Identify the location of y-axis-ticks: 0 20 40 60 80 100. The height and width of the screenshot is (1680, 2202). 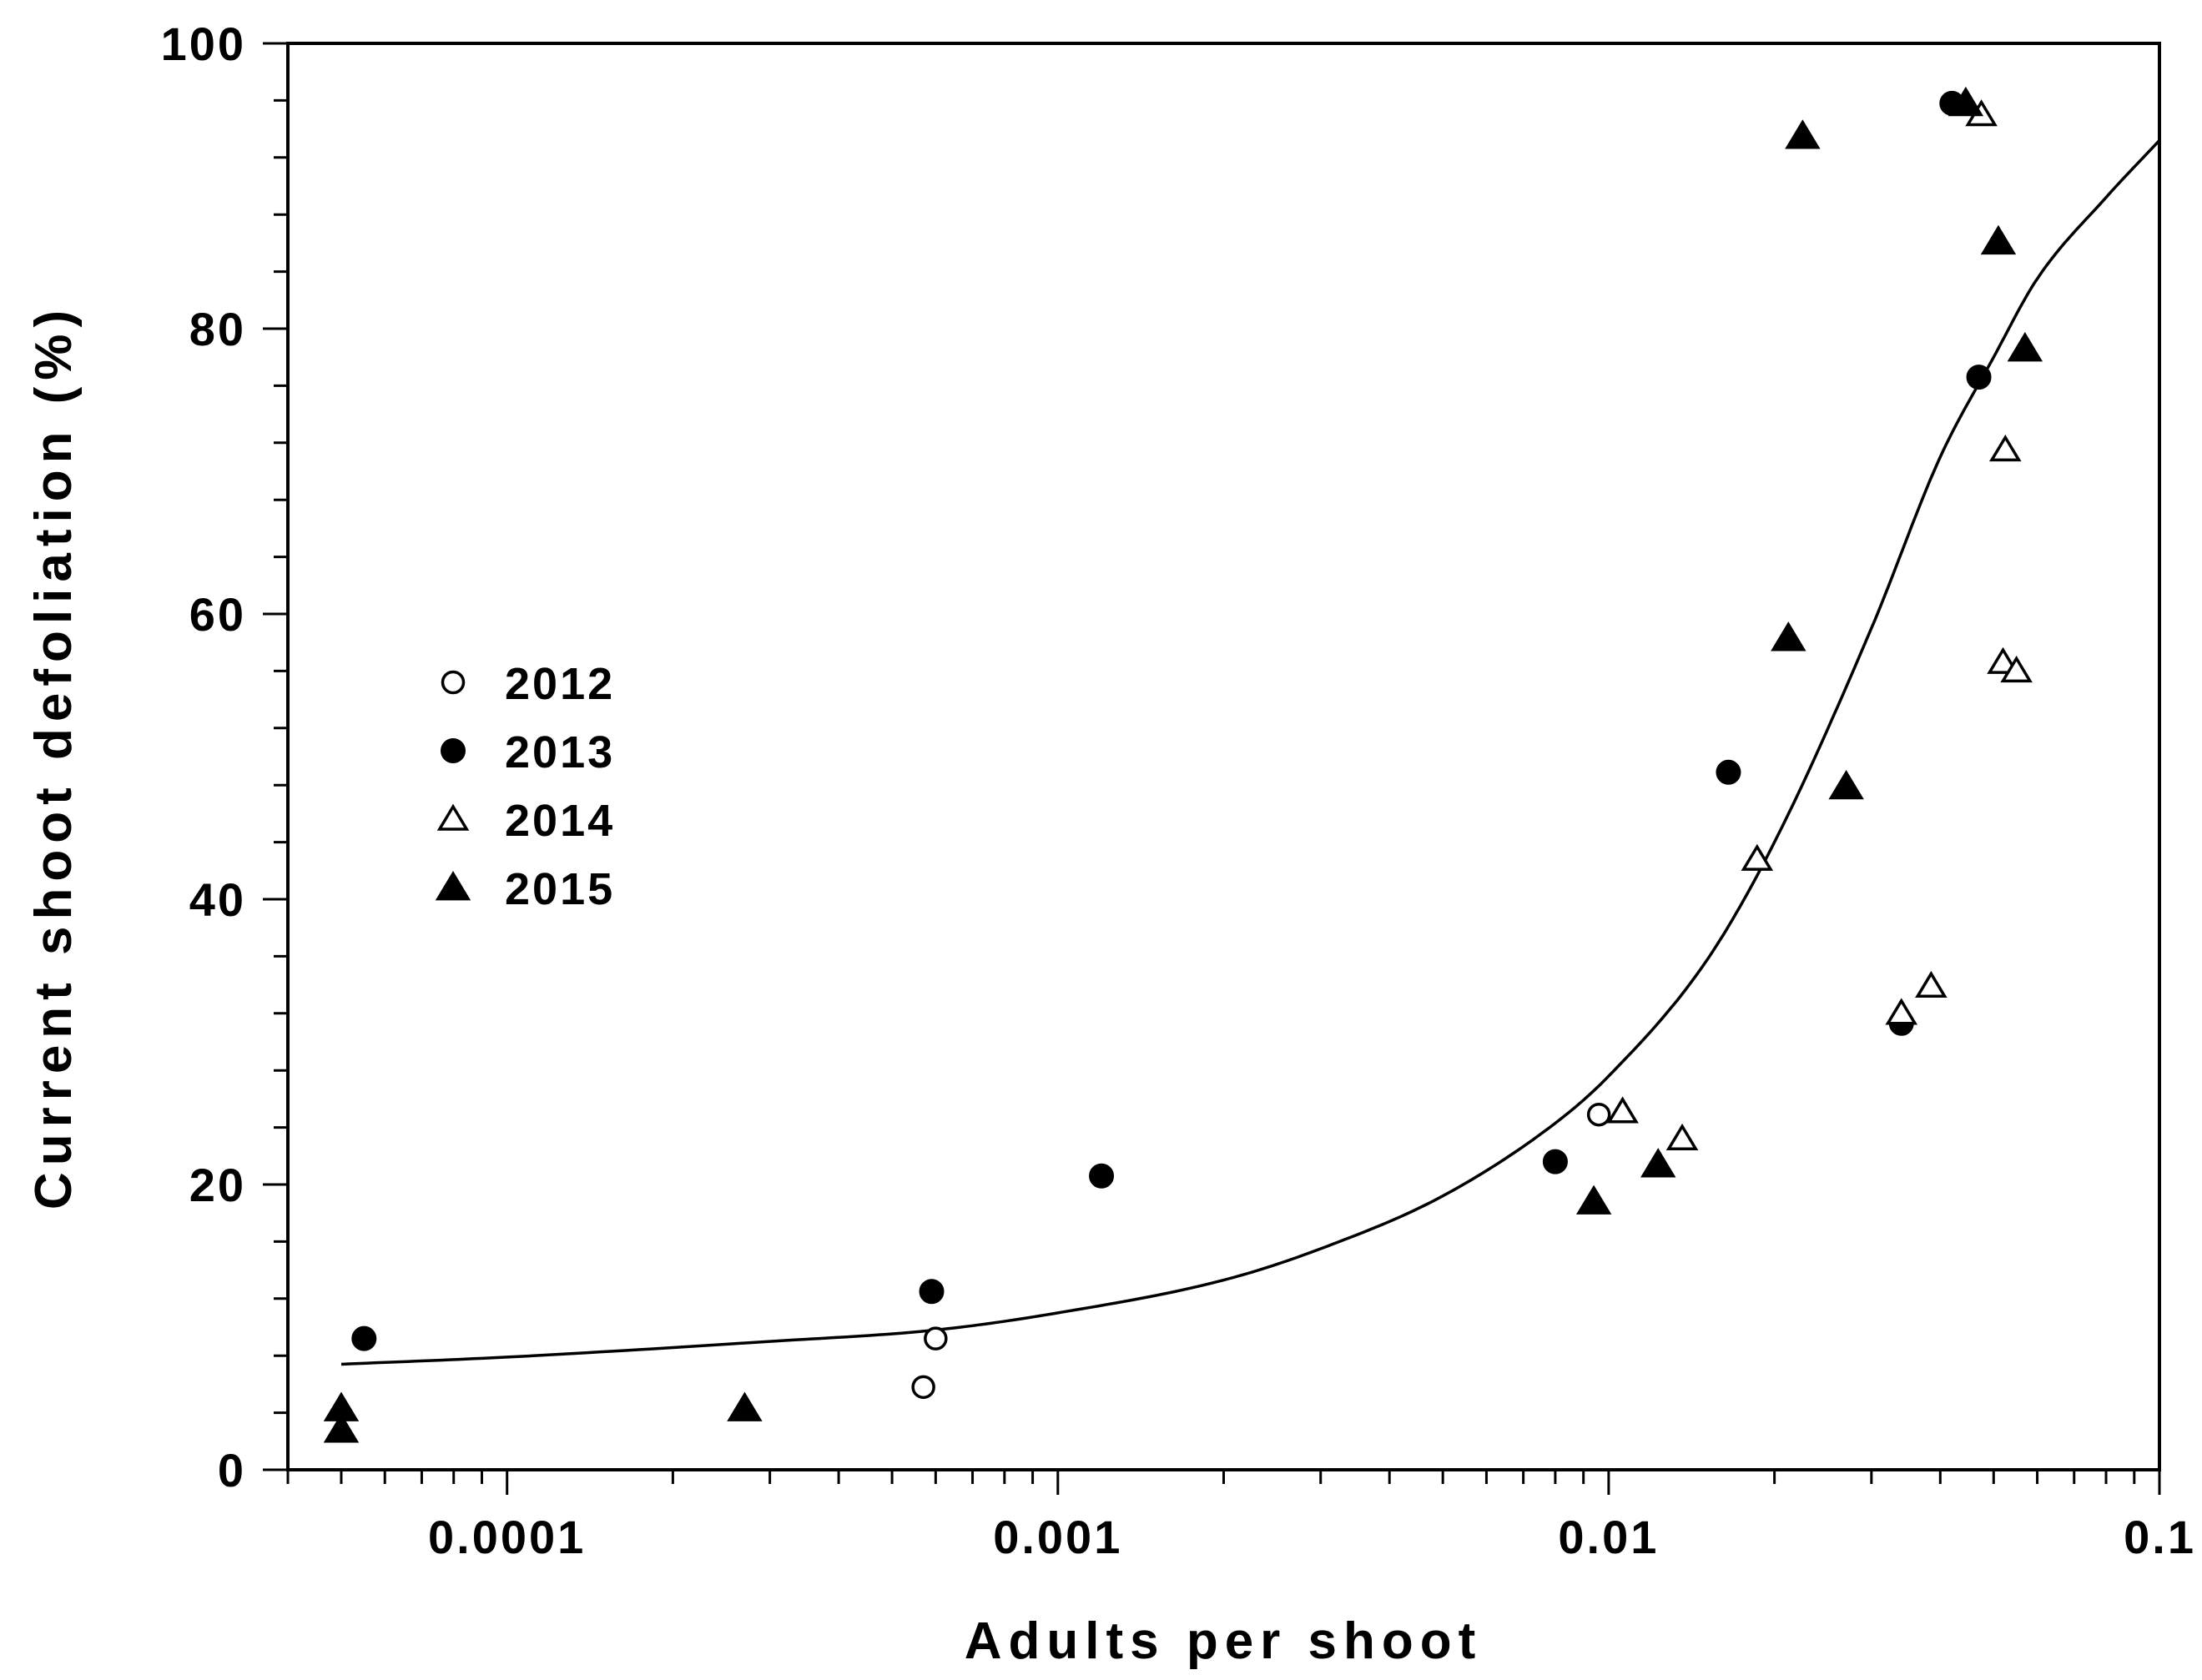
(224, 757).